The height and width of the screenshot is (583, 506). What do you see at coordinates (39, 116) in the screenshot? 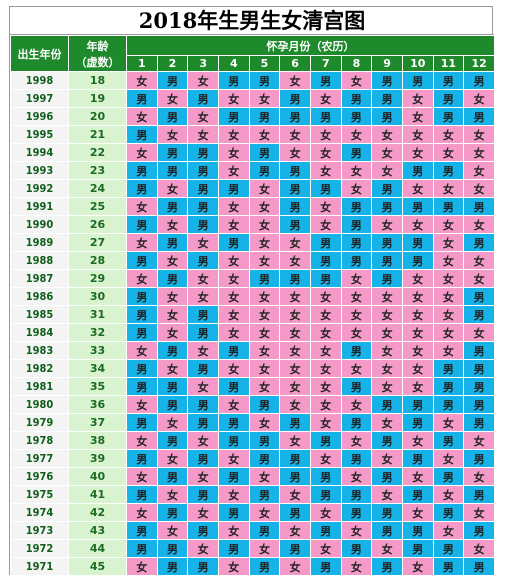
I see `birth-year-cell: 1996` at bounding box center [39, 116].